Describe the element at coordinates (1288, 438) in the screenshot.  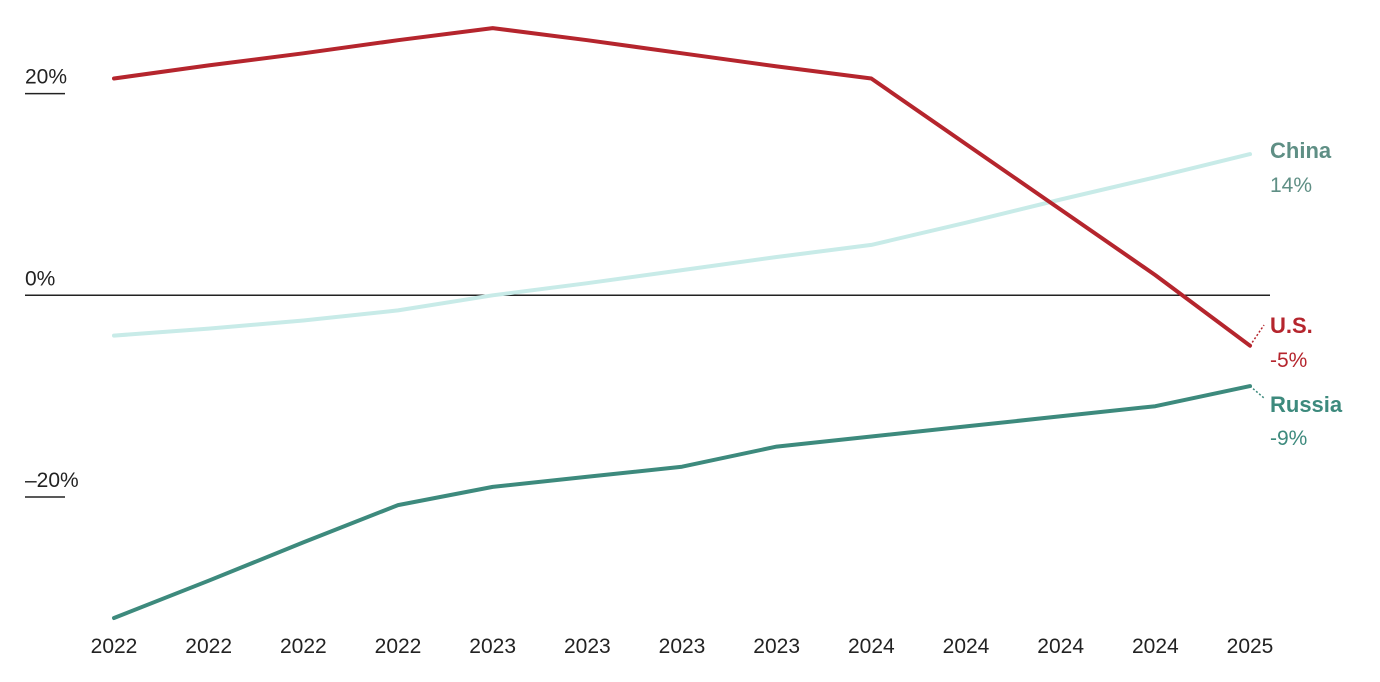
I see `series-value-label: -9%` at that location.